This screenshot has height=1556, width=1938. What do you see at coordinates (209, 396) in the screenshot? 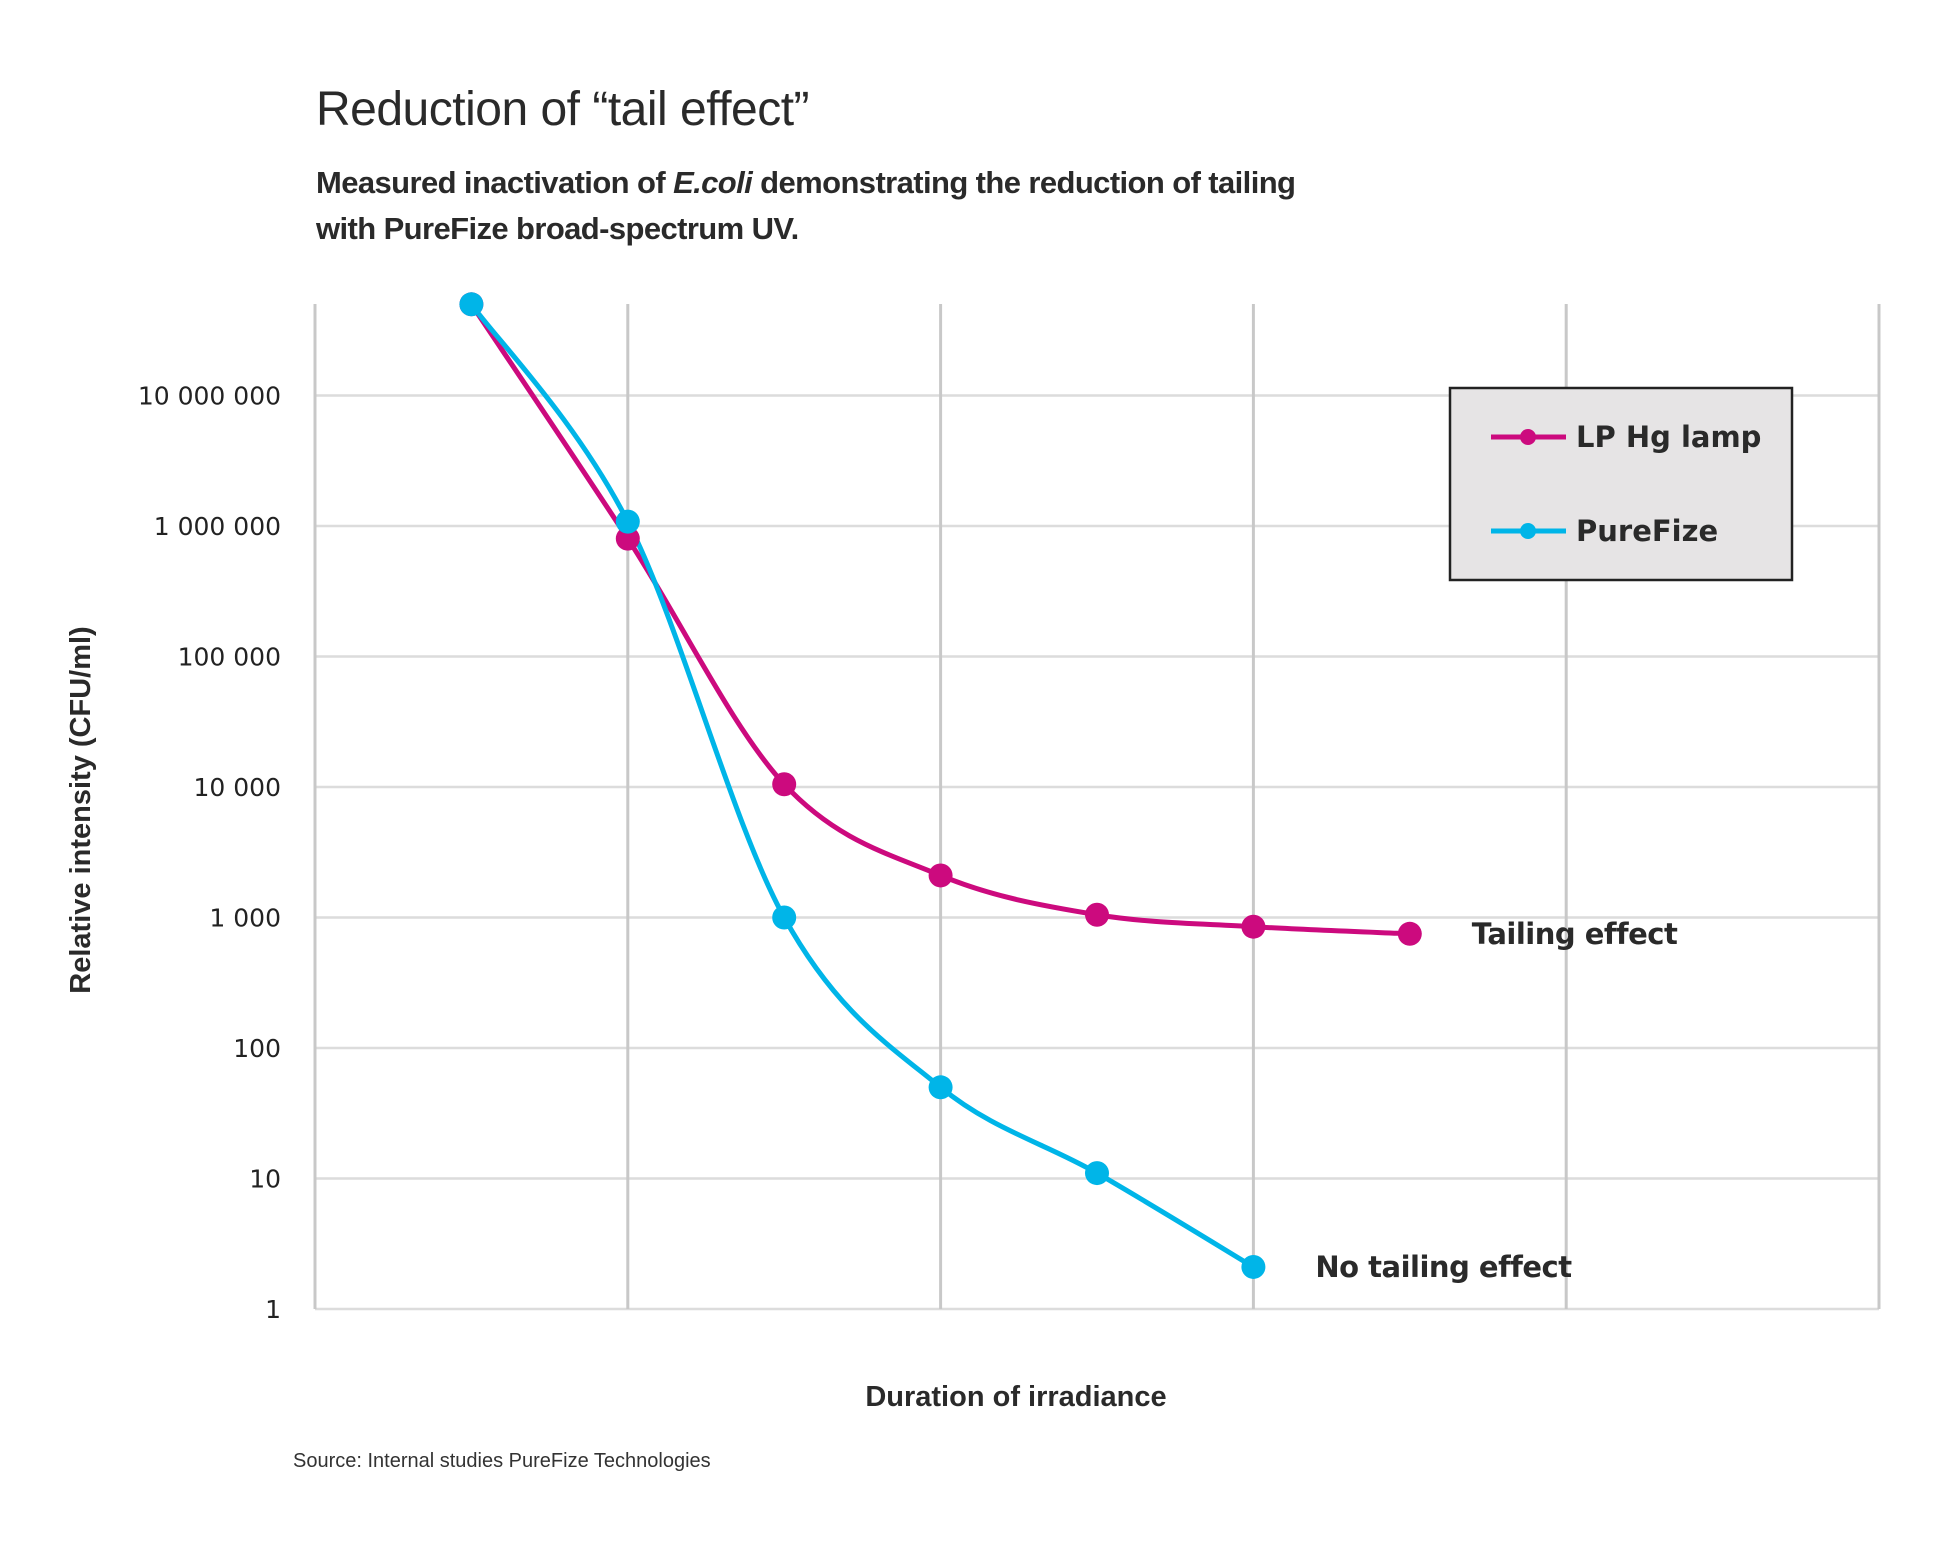
I see `y-tick-label: 10 000 000` at bounding box center [209, 396].